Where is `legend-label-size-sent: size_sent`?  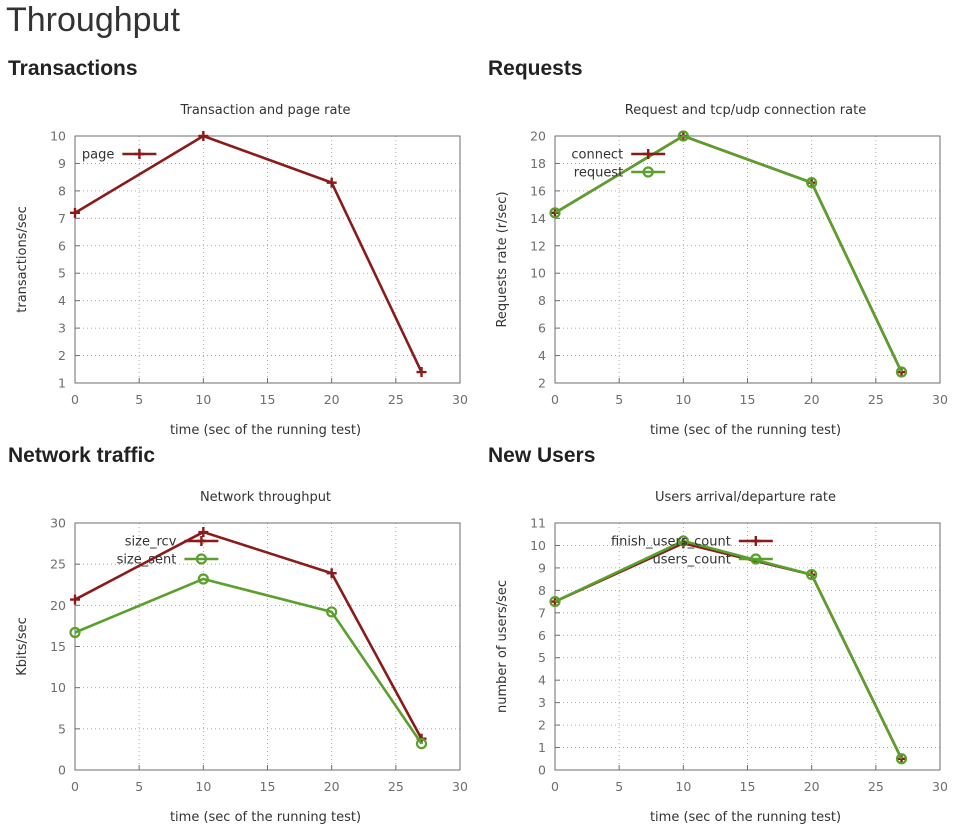 legend-label-size-sent: size_sent is located at coordinates (147, 560).